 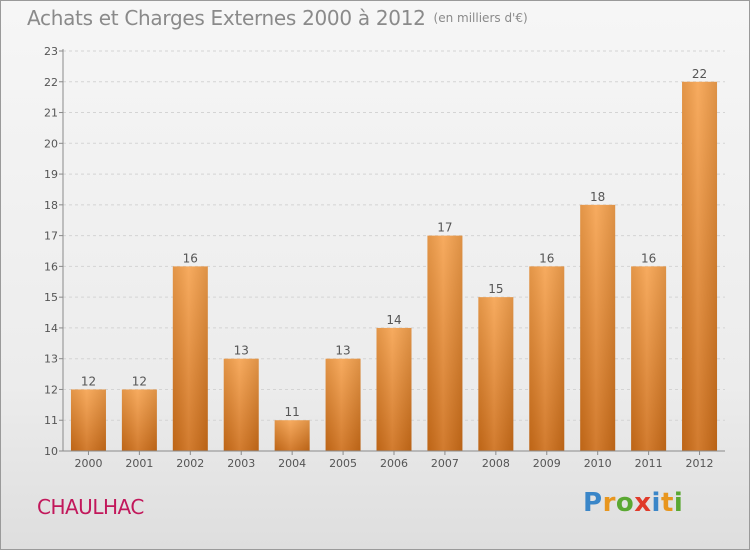 What do you see at coordinates (444, 228) in the screenshot?
I see `bar-value-label: 17` at bounding box center [444, 228].